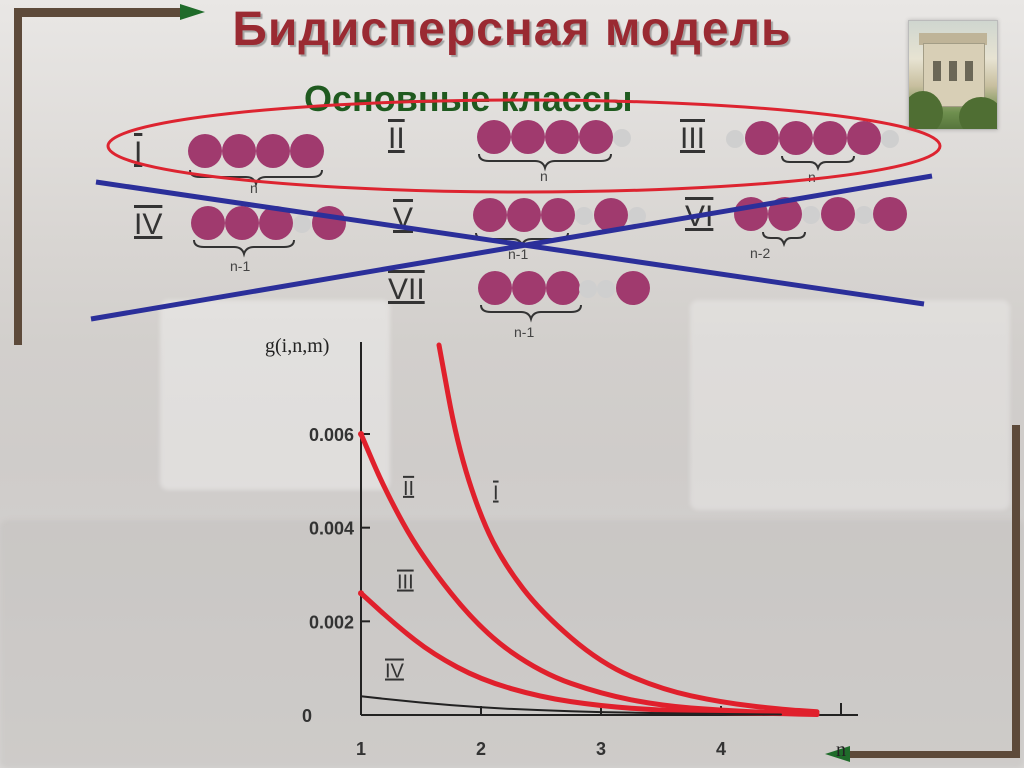 The width and height of the screenshot is (1024, 768). Describe the element at coordinates (692, 138) in the screenshot. I see `class-label: III` at that location.